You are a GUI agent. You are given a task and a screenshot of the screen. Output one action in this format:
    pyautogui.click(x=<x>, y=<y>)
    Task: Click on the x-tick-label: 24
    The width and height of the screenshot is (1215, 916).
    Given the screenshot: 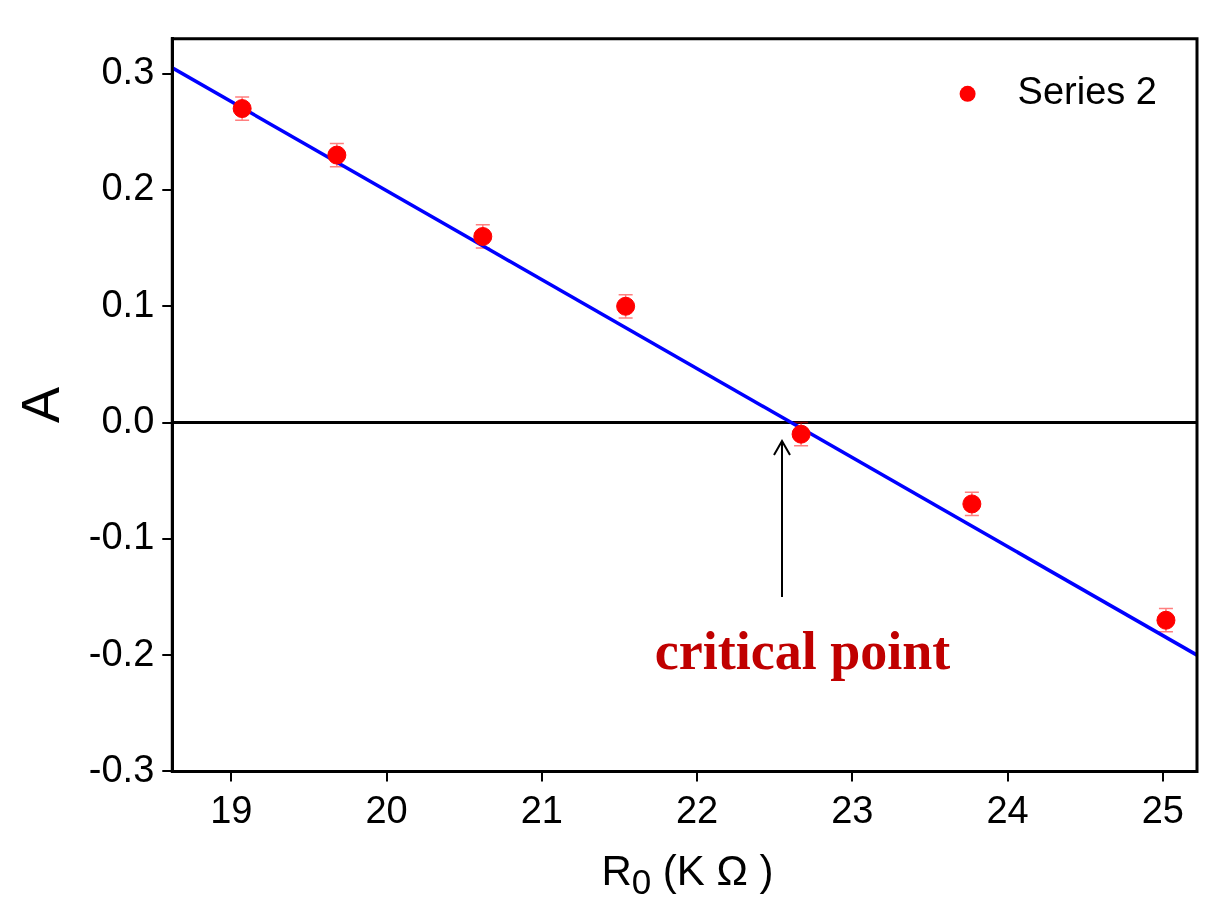 What is the action you would take?
    pyautogui.click(x=1007, y=809)
    